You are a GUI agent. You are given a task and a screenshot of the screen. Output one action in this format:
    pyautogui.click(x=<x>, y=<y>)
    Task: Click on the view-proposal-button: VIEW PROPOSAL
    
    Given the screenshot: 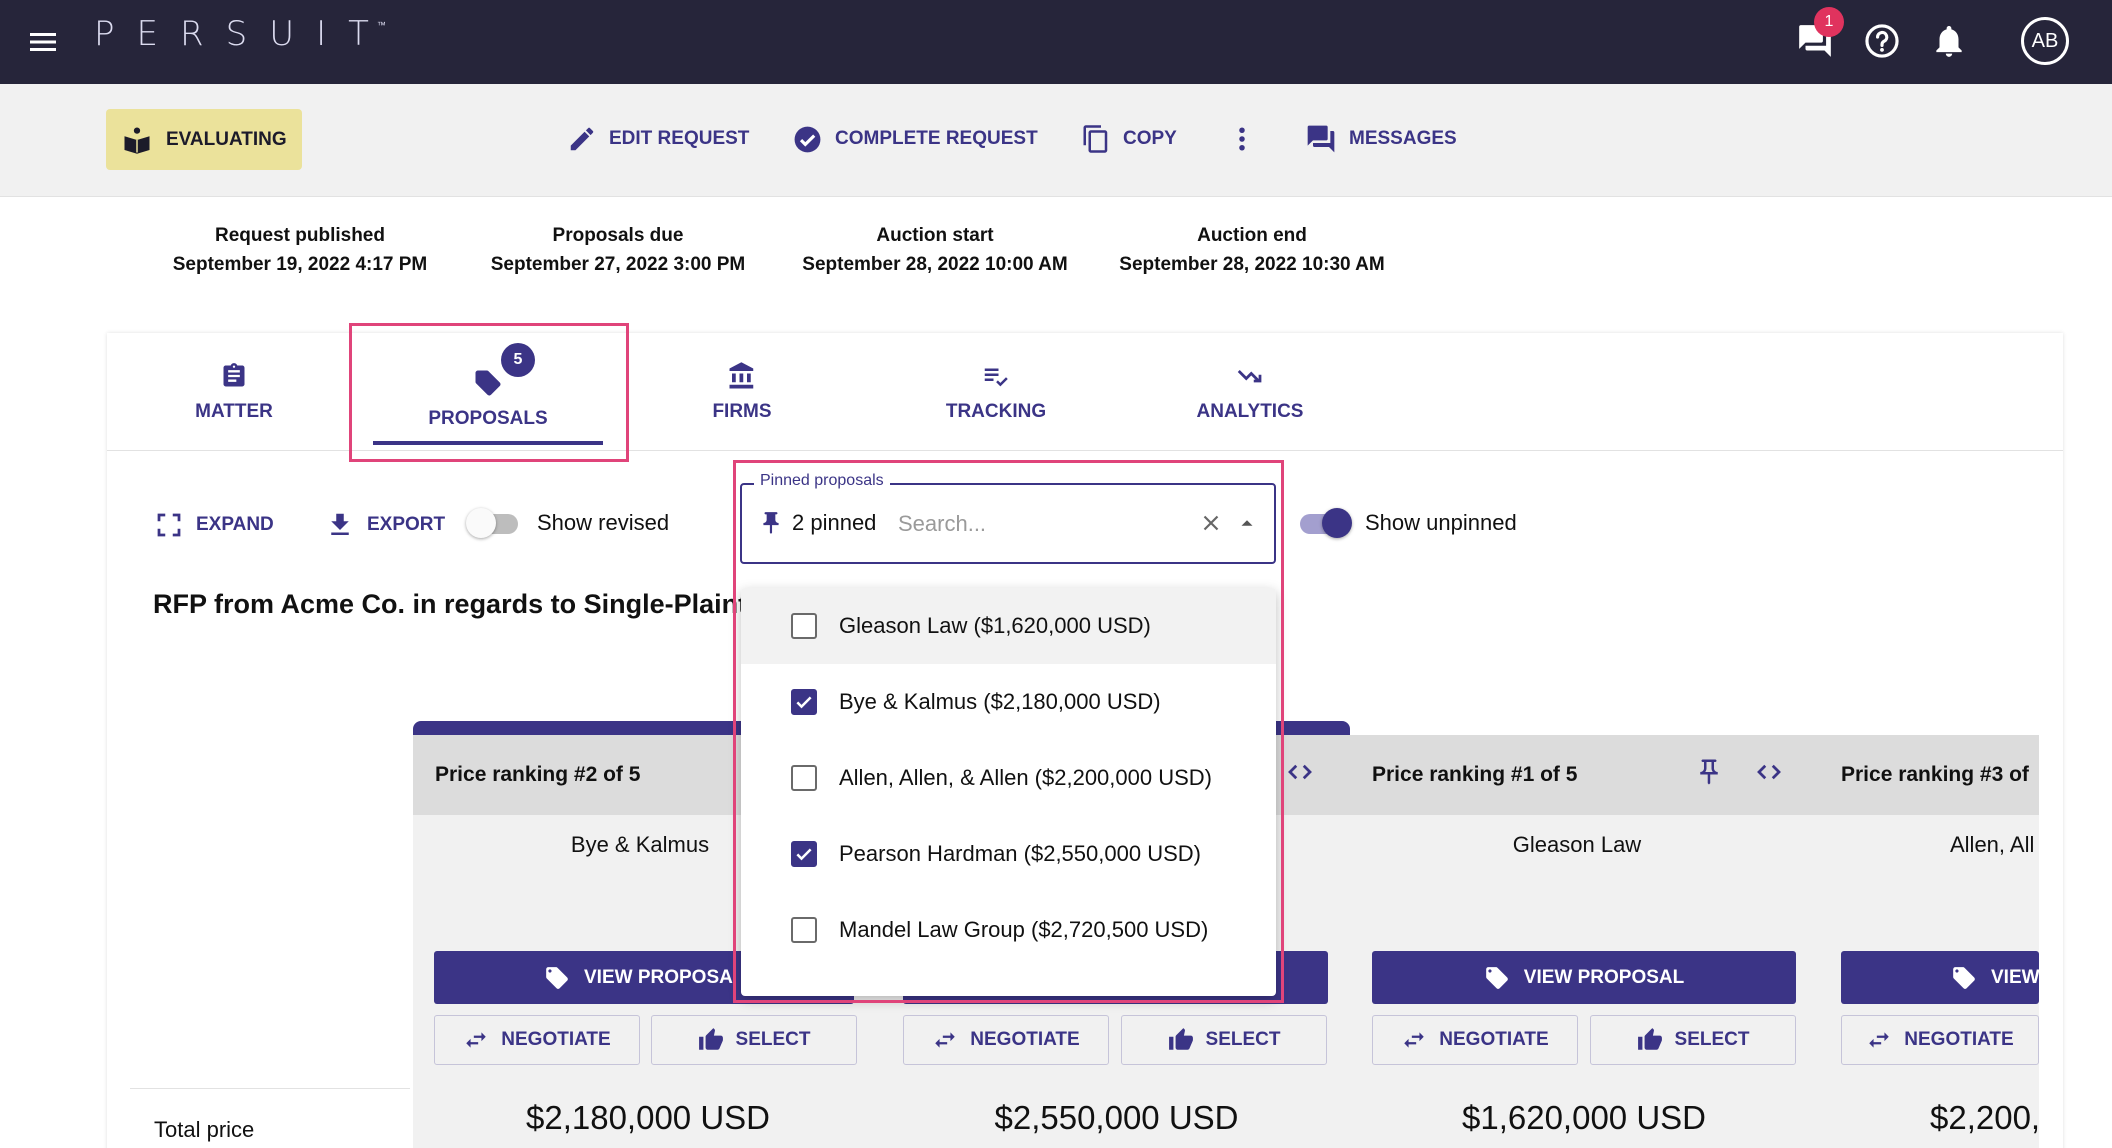 What is the action you would take?
    pyautogui.click(x=1584, y=977)
    